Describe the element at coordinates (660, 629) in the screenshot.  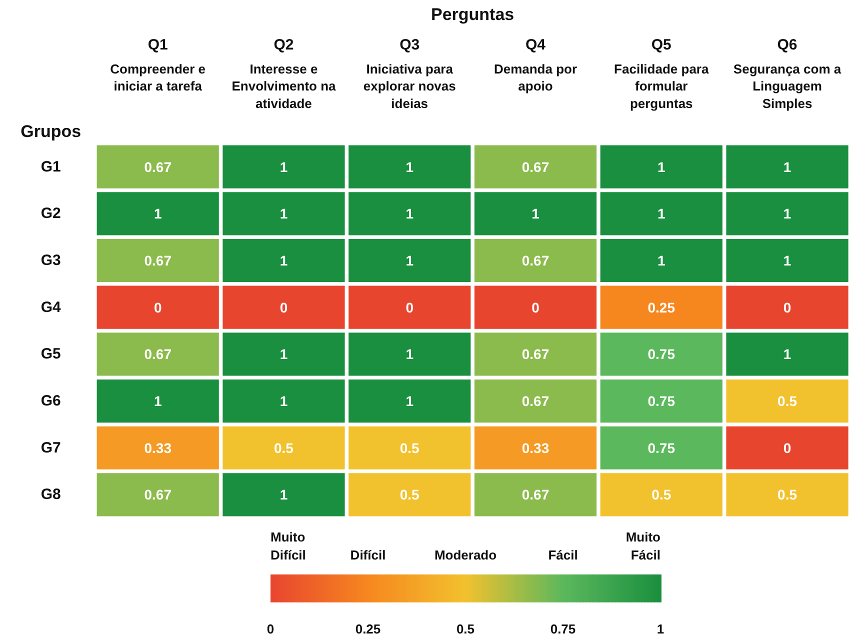
I see `color-bar-label: 1` at that location.